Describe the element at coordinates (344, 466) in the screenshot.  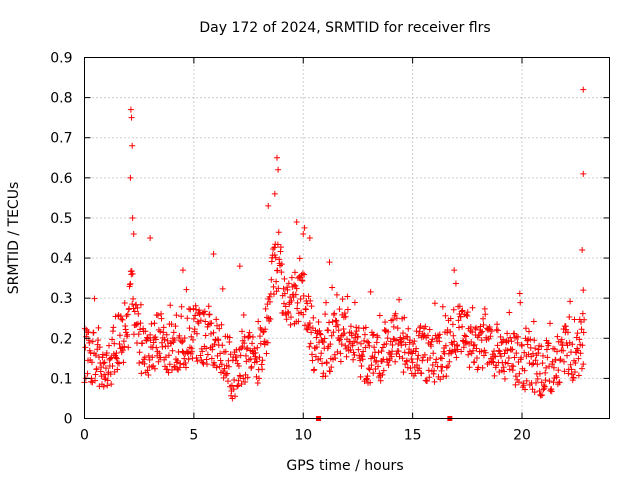
I see `x-axis-label: GPS time / hours` at that location.